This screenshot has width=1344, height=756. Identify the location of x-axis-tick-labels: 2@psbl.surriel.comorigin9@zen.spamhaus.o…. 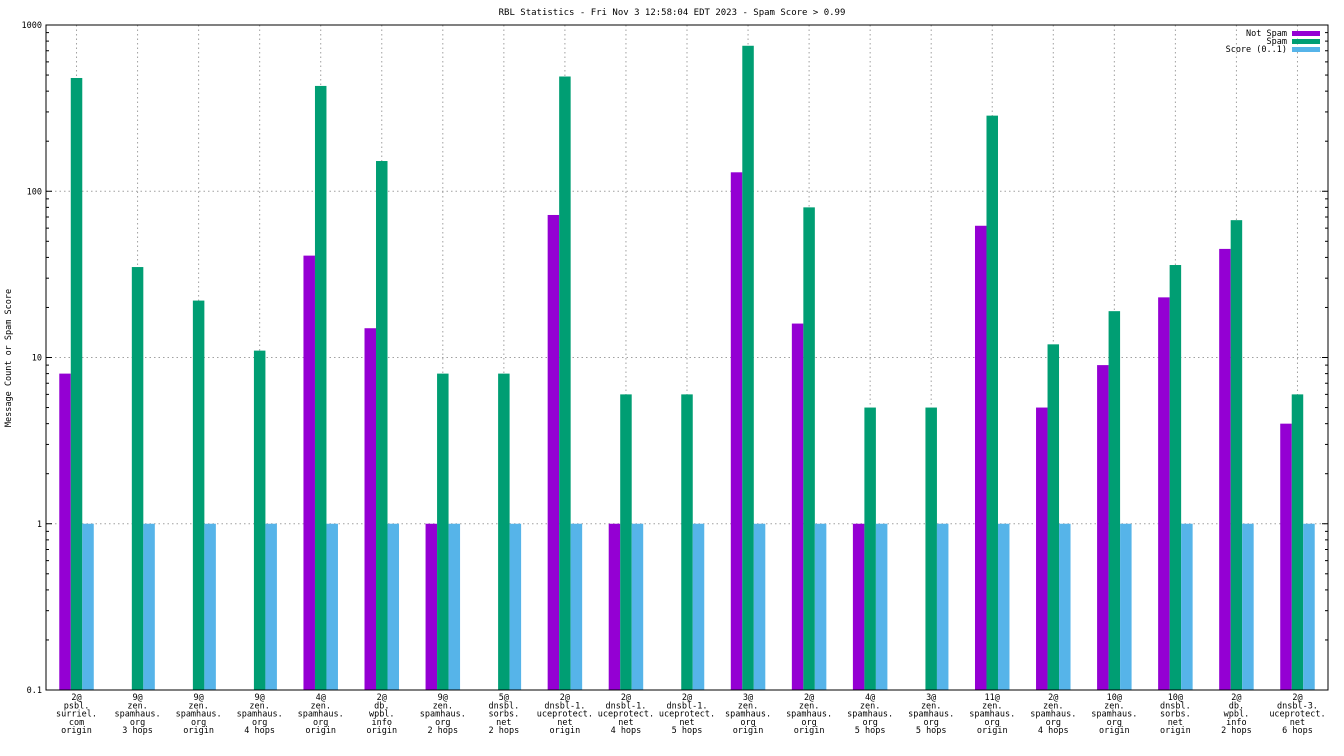
(691, 714).